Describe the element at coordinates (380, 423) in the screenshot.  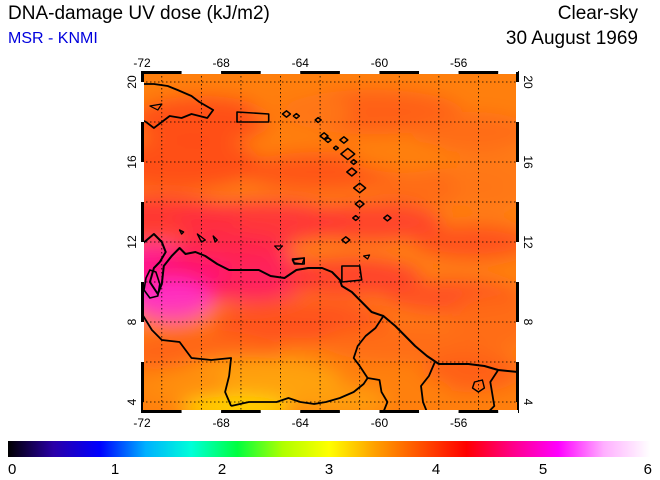
I see `lon-tick-label-bottom: -60` at that location.